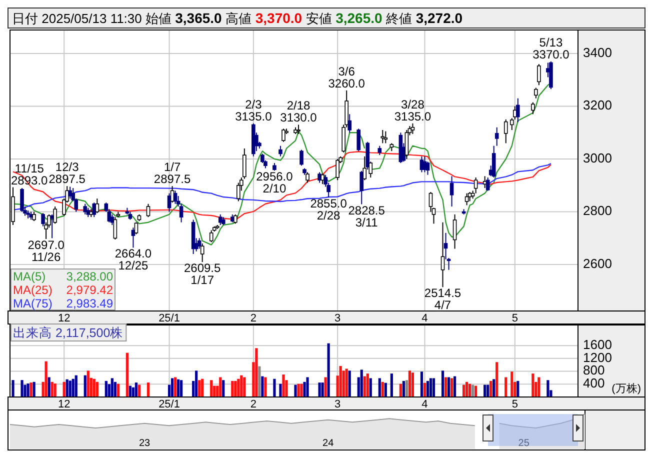  Describe the element at coordinates (515, 318) in the screenshot. I see `x-tick-label: 5` at that location.